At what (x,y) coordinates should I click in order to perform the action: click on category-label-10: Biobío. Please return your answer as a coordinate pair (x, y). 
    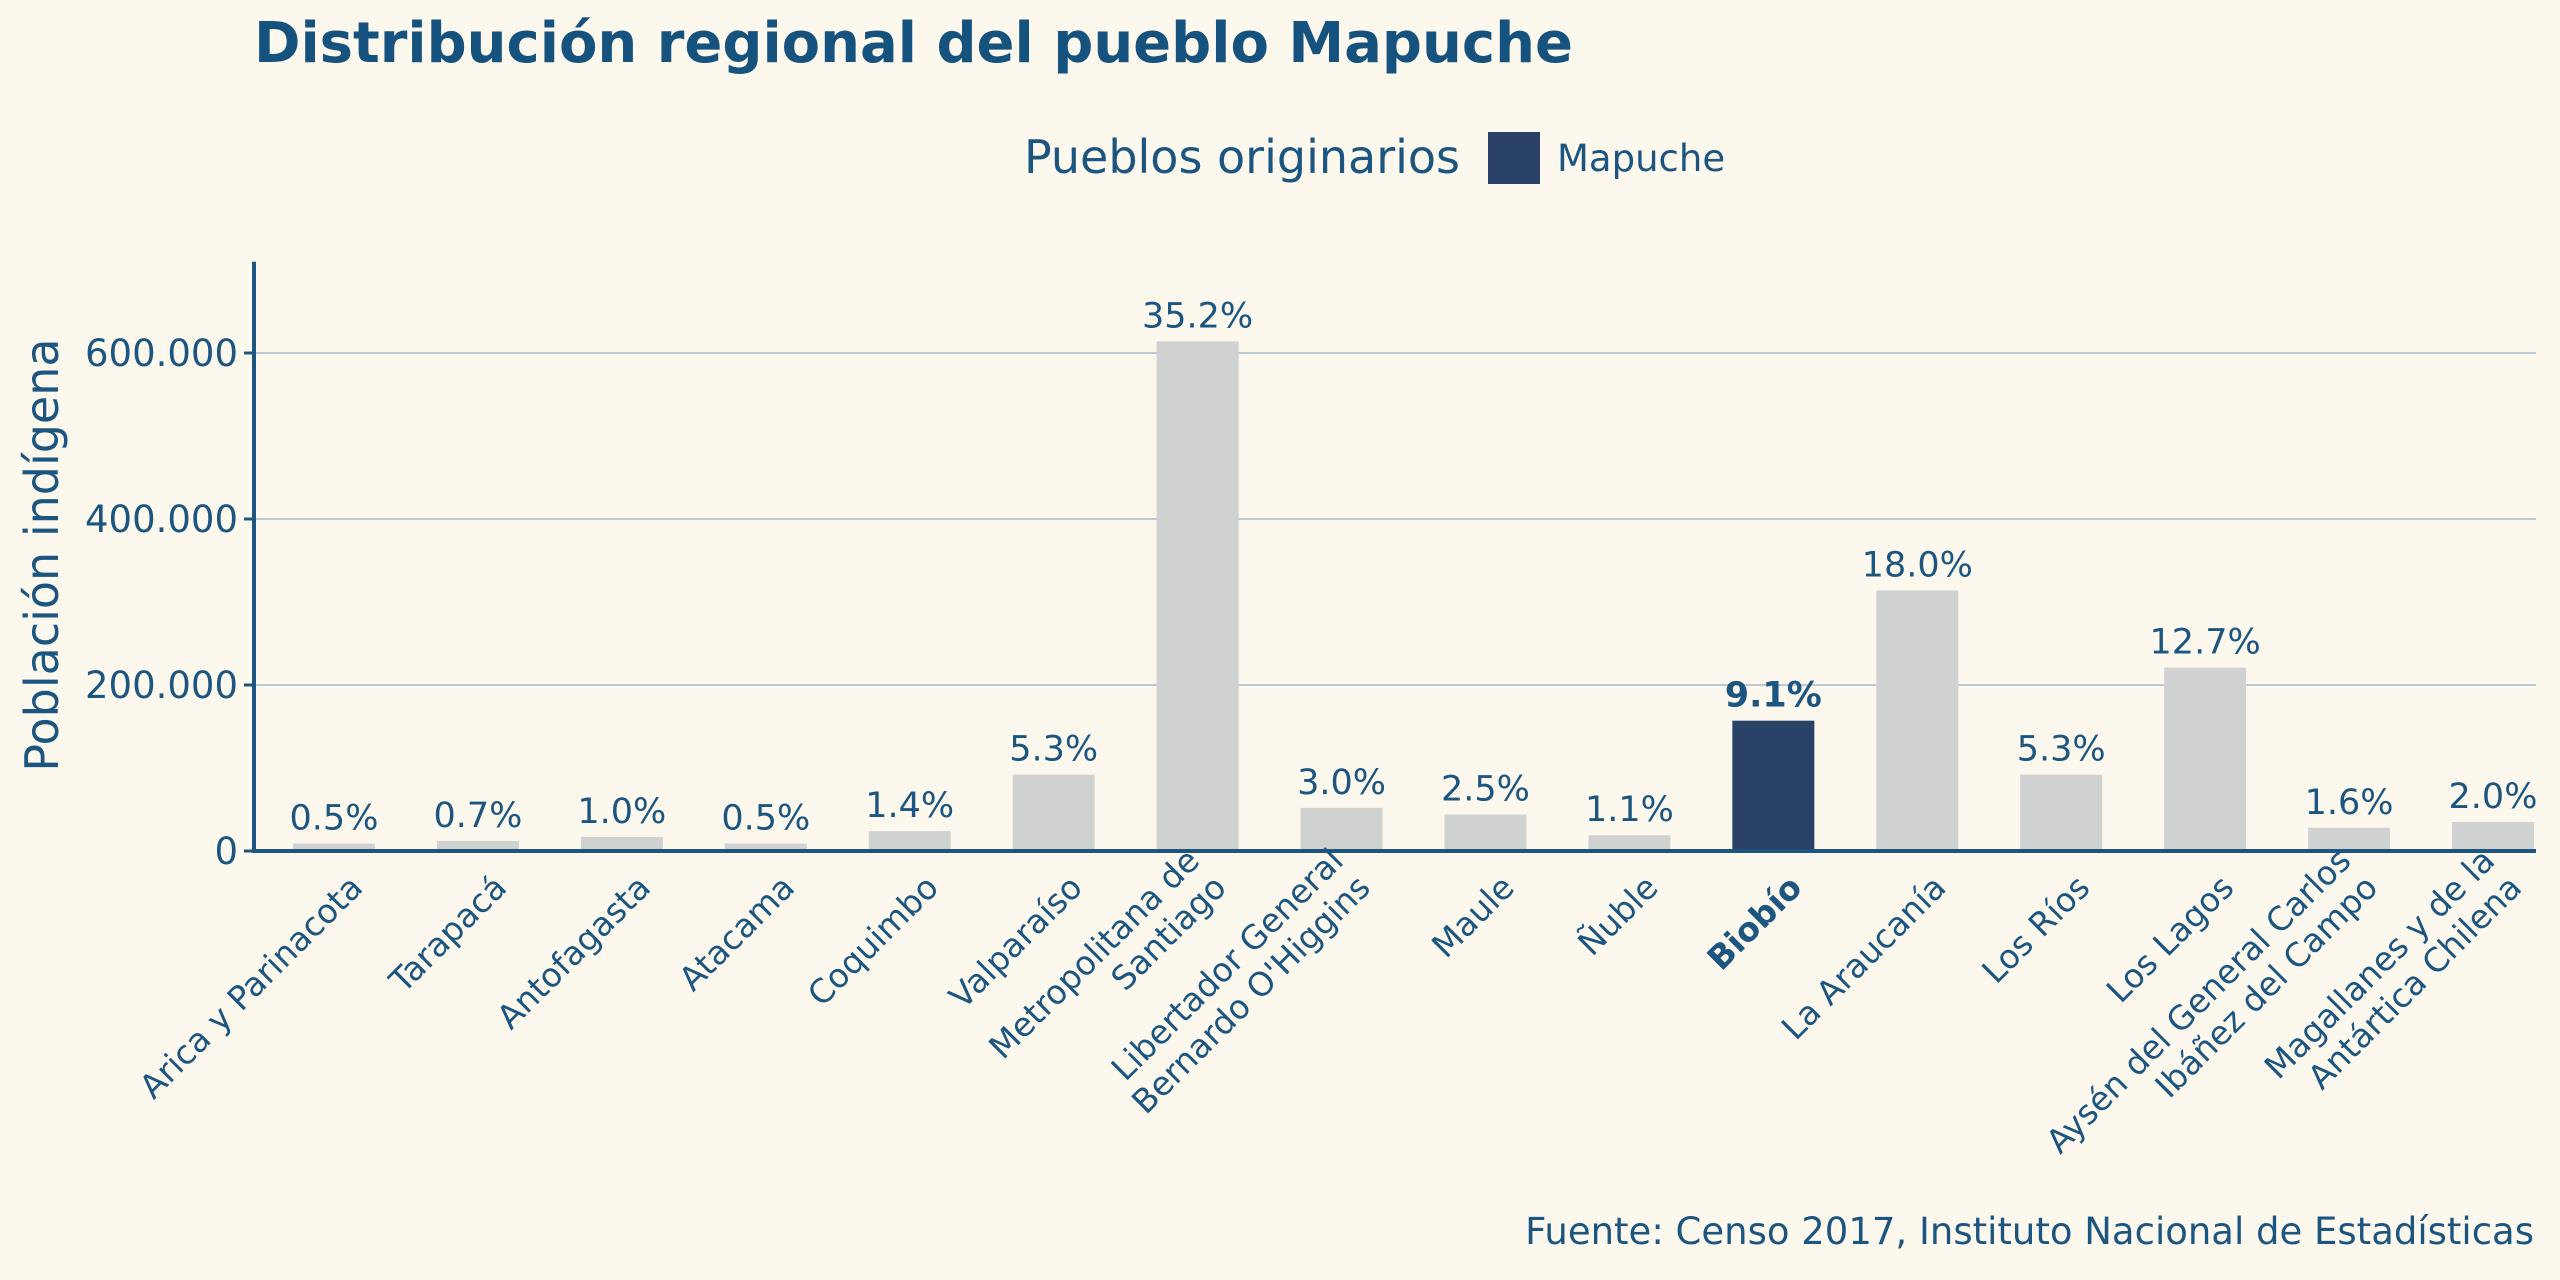
    Looking at the image, I should click on (1754, 923).